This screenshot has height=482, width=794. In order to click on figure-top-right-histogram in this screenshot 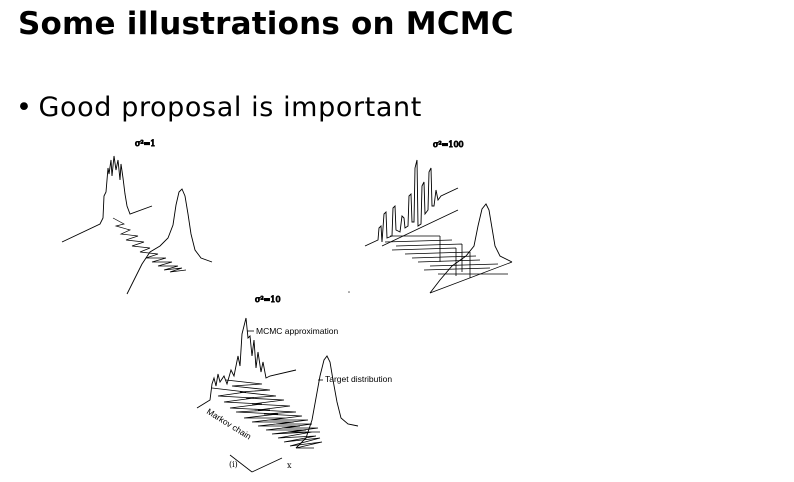, I will do `click(411, 203)`.